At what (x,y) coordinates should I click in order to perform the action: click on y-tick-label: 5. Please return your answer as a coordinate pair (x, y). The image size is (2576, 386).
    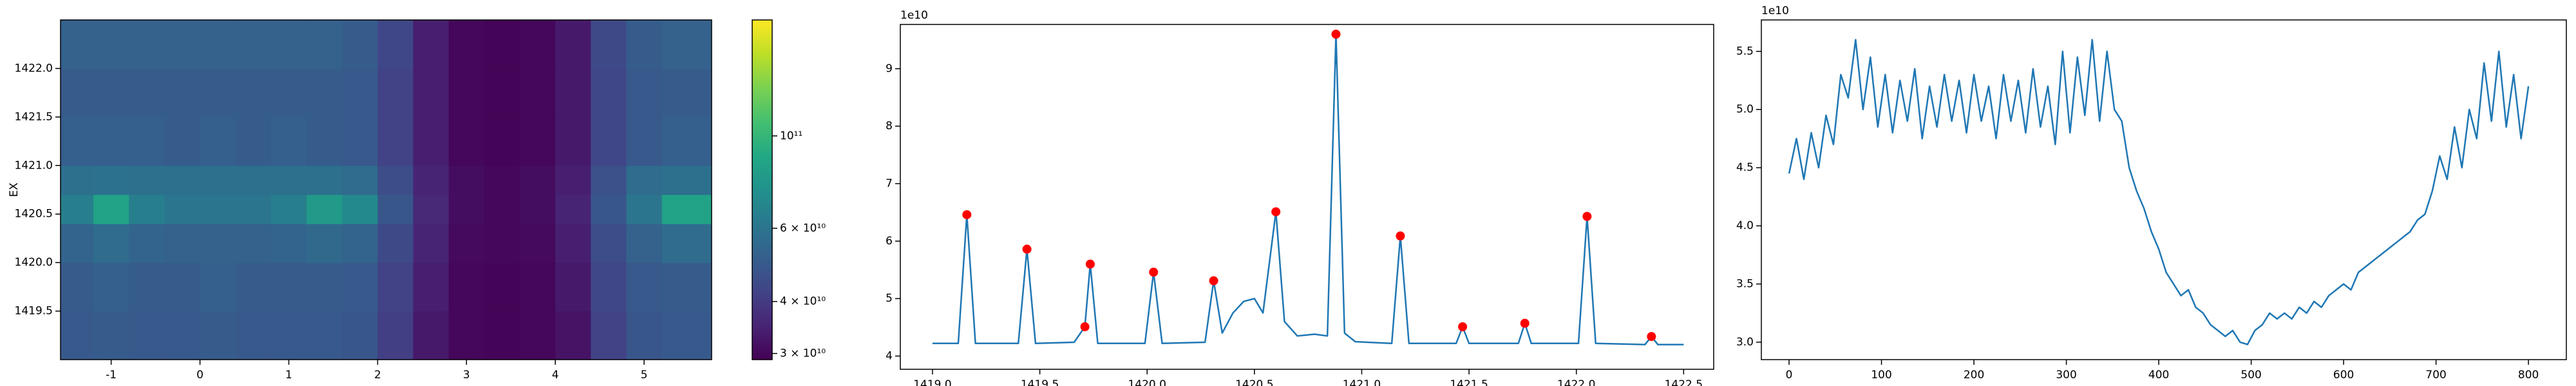
    Looking at the image, I should click on (889, 298).